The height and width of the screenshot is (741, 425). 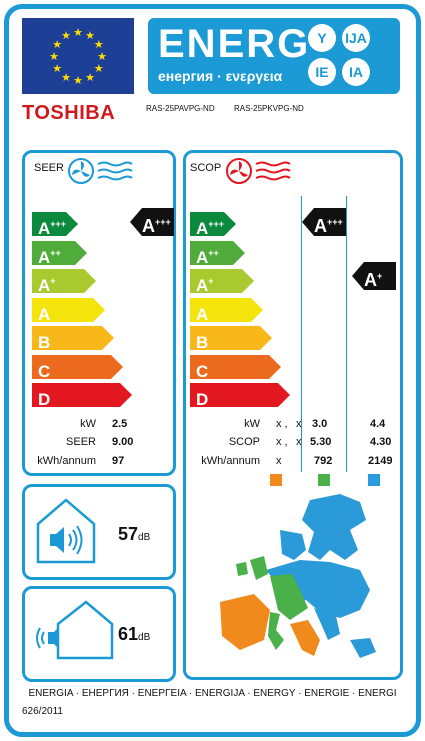 What do you see at coordinates (324, 222) in the screenshot?
I see `scop-average-rating-marker: A+++` at bounding box center [324, 222].